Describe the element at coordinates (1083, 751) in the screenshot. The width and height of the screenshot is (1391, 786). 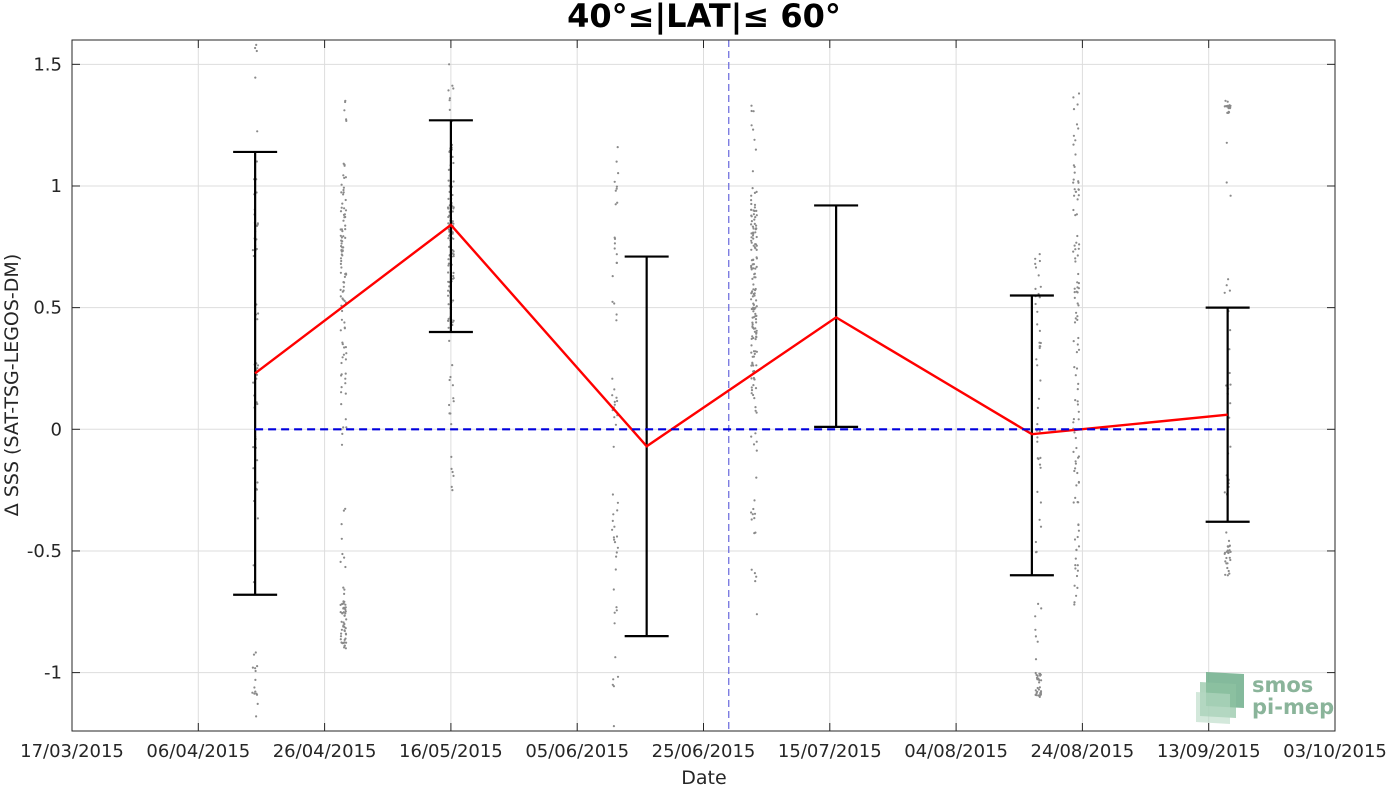
I see `x-tick-label: 24/08/2015` at that location.